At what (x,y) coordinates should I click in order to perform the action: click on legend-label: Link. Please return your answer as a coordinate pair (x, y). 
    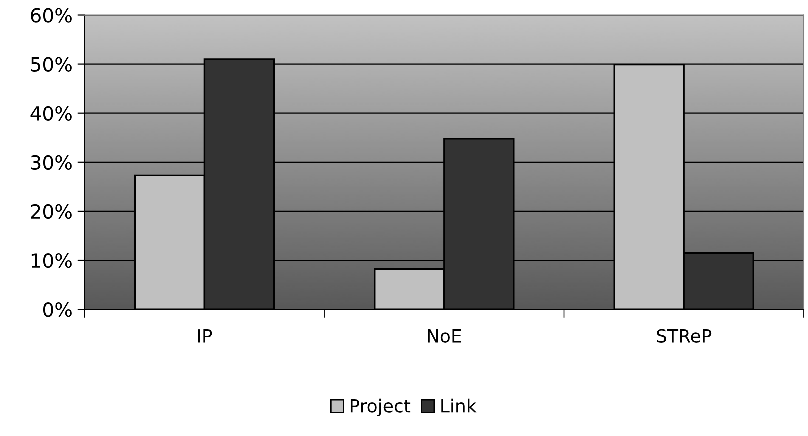
    Looking at the image, I should click on (459, 405).